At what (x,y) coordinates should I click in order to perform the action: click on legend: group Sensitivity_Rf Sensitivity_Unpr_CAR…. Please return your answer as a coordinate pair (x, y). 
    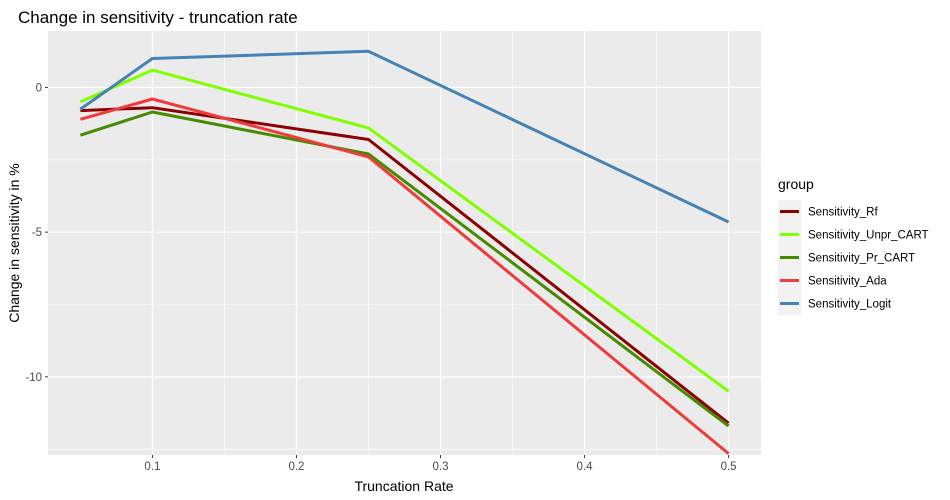
    Looking at the image, I should click on (853, 245).